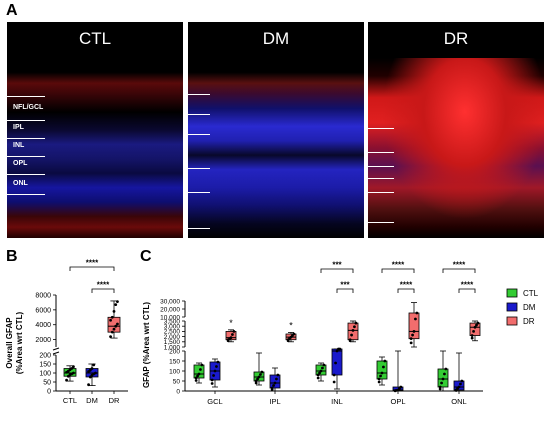 Image resolution: width=550 pixels, height=425 pixels. What do you see at coordinates (529, 307) in the screenshot?
I see `legend-label-dm: DM` at bounding box center [529, 307].